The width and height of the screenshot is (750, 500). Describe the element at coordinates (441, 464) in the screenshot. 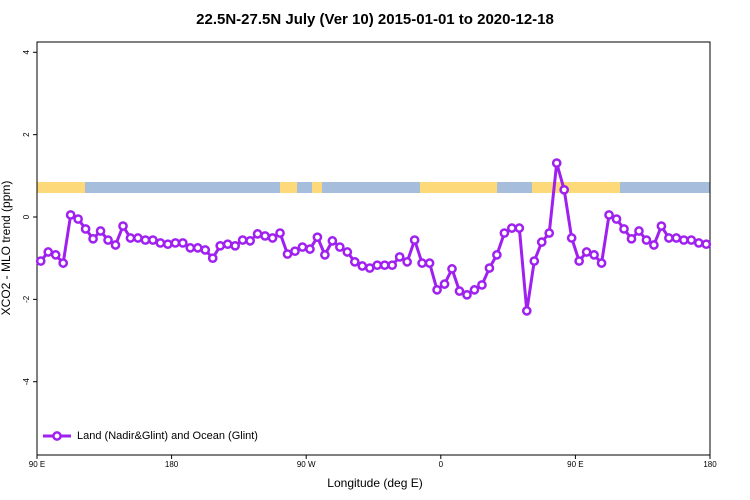

I see `x-tick-label: 0` at that location.